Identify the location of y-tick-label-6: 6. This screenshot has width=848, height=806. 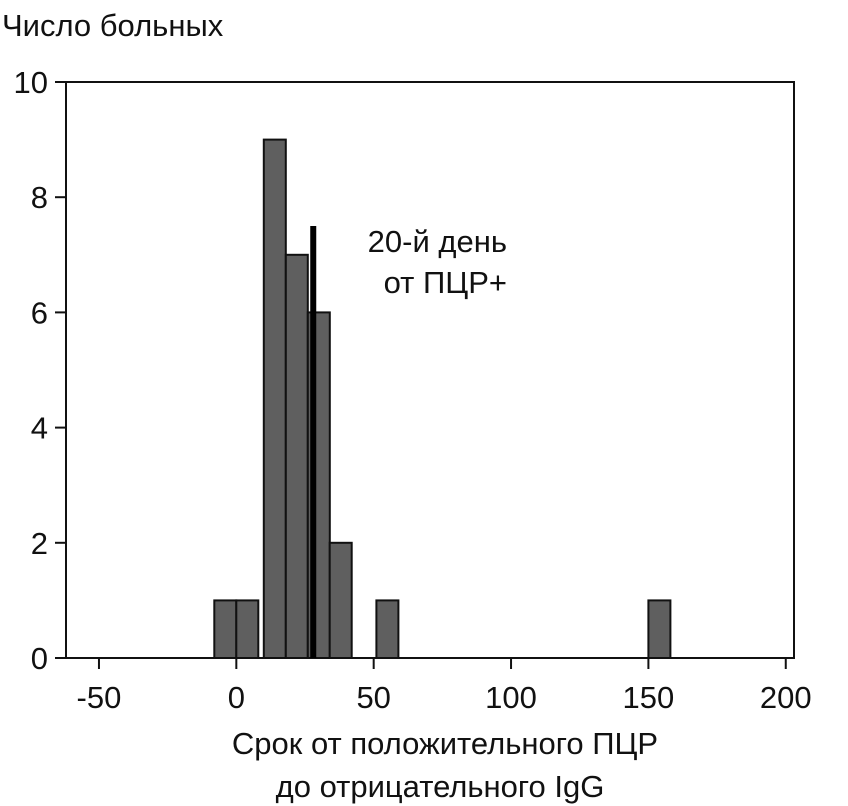
(39, 312).